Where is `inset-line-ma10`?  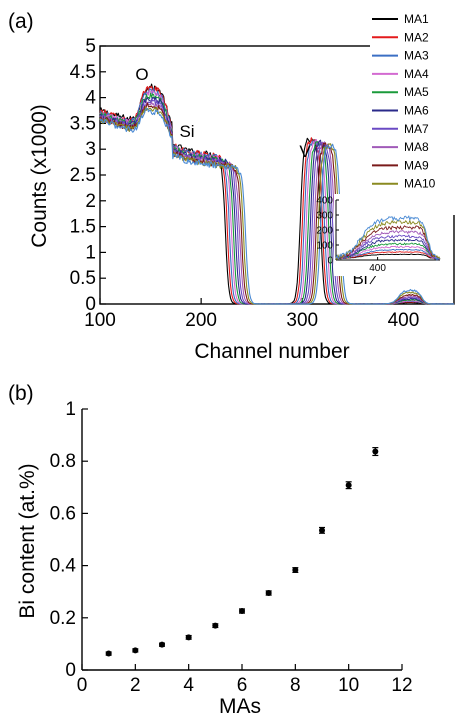 inset-line-ma10 is located at coordinates (388, 239).